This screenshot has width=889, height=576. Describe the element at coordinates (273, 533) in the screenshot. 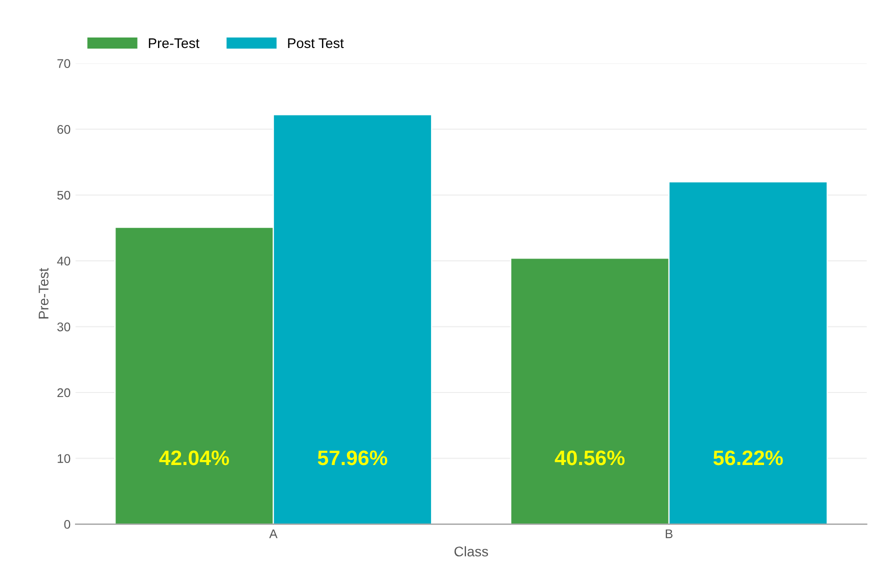

I see `x-tick-label: A` at that location.